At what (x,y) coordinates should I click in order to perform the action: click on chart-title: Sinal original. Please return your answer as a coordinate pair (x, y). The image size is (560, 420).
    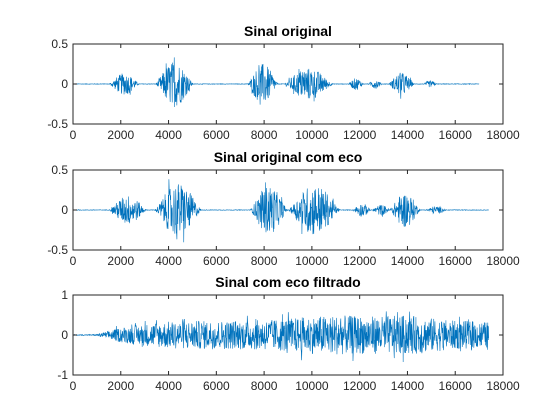
    Looking at the image, I should click on (288, 31).